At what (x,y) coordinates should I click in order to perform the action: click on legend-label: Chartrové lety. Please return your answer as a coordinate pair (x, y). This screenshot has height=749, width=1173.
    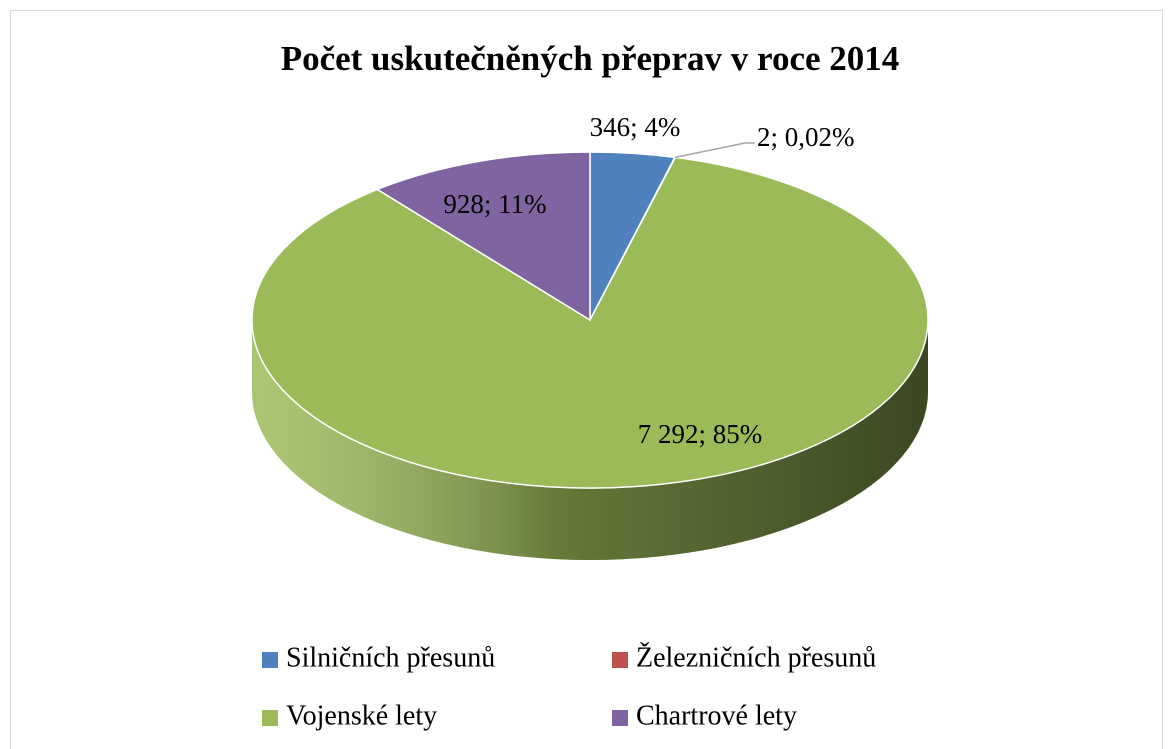
    Looking at the image, I should click on (716, 715).